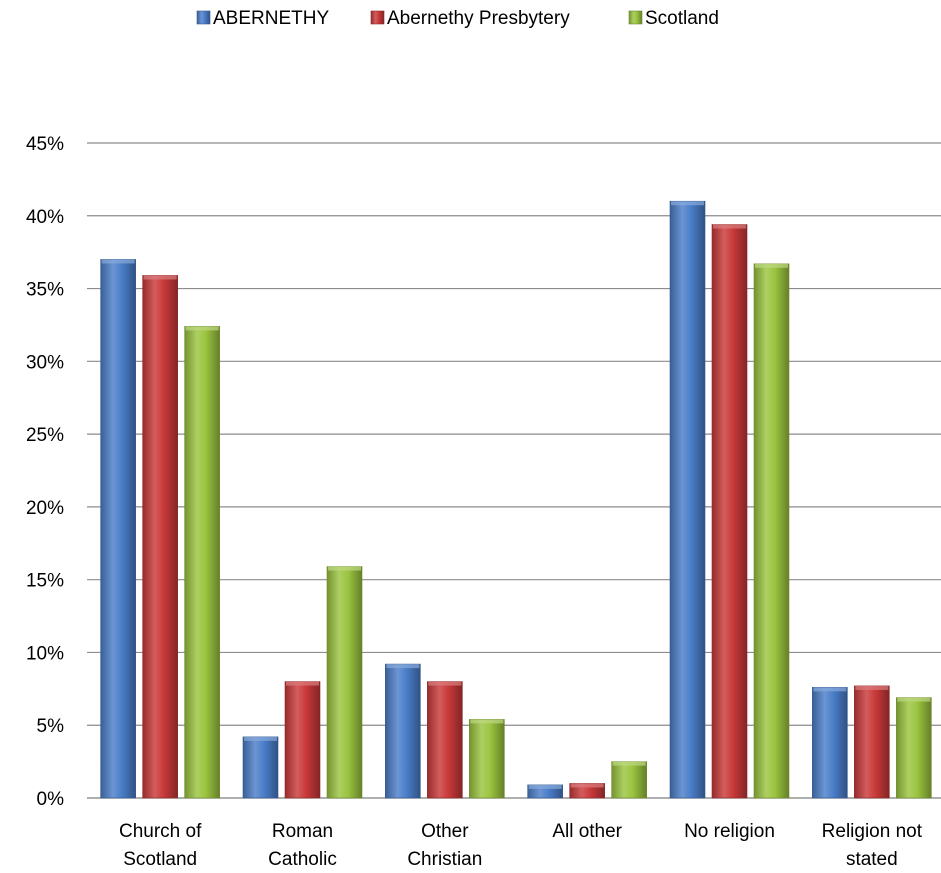 This screenshot has width=941, height=873. What do you see at coordinates (587, 831) in the screenshot?
I see `x-tick-label: All other` at bounding box center [587, 831].